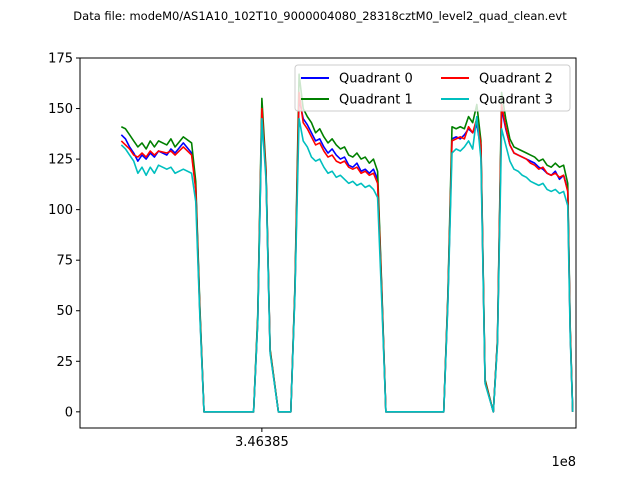 The width and height of the screenshot is (640, 480). Describe the element at coordinates (69, 412) in the screenshot. I see `y-tick-label: 0` at that location.